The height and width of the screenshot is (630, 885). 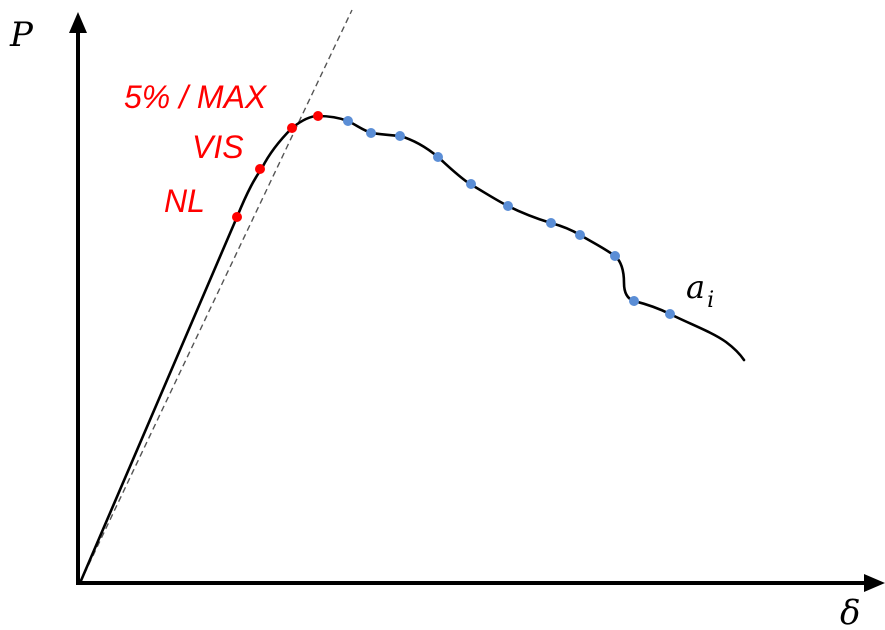 What do you see at coordinates (318, 116) in the screenshot?
I see `max-point` at bounding box center [318, 116].